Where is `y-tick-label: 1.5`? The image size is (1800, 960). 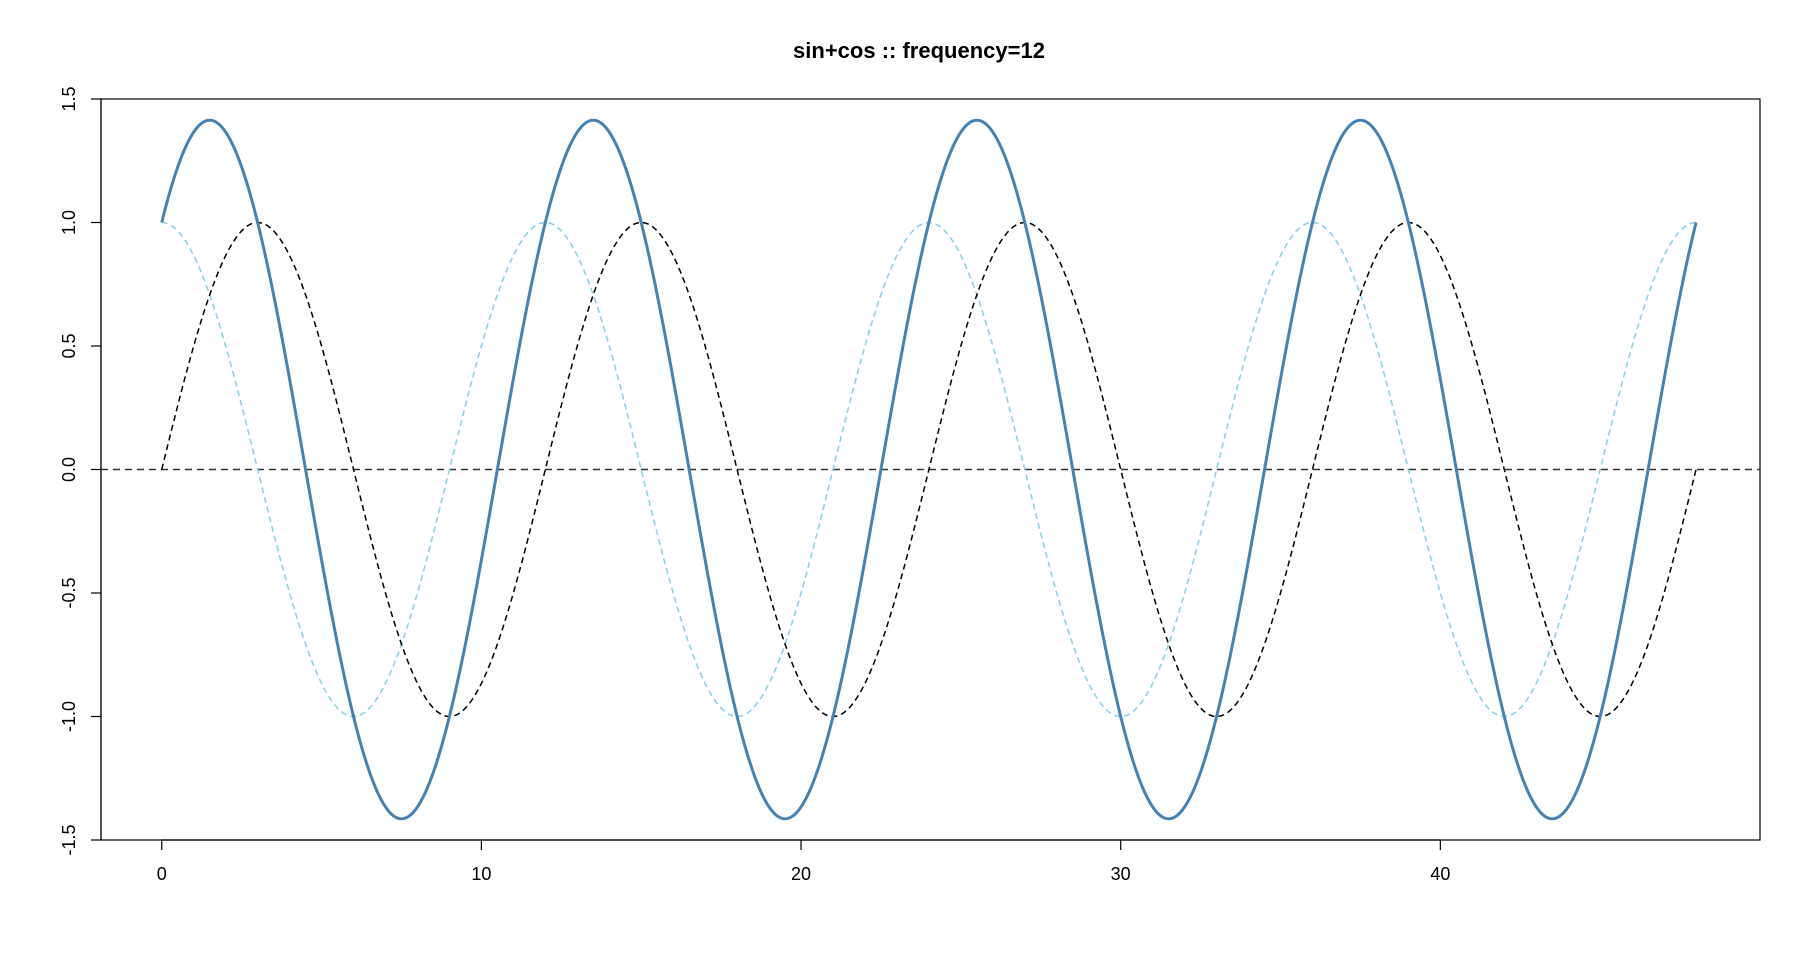 y-tick-label: 1.5 is located at coordinates (69, 98).